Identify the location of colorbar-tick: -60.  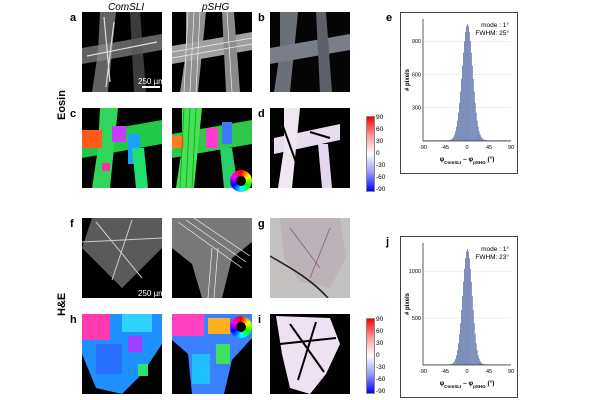
(381, 177).